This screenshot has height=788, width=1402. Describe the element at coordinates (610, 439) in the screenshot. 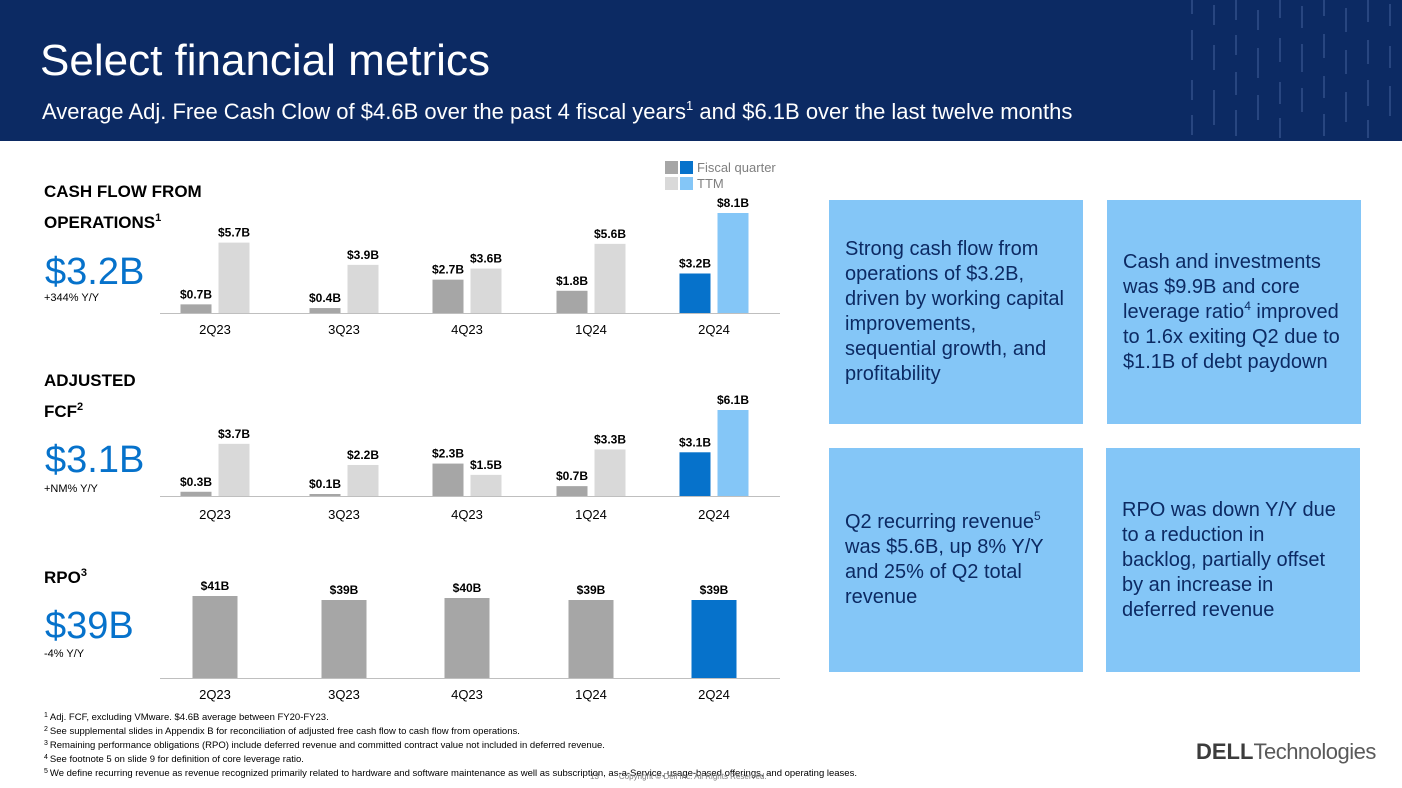

I see `chart-data-label: $3.3B` at that location.